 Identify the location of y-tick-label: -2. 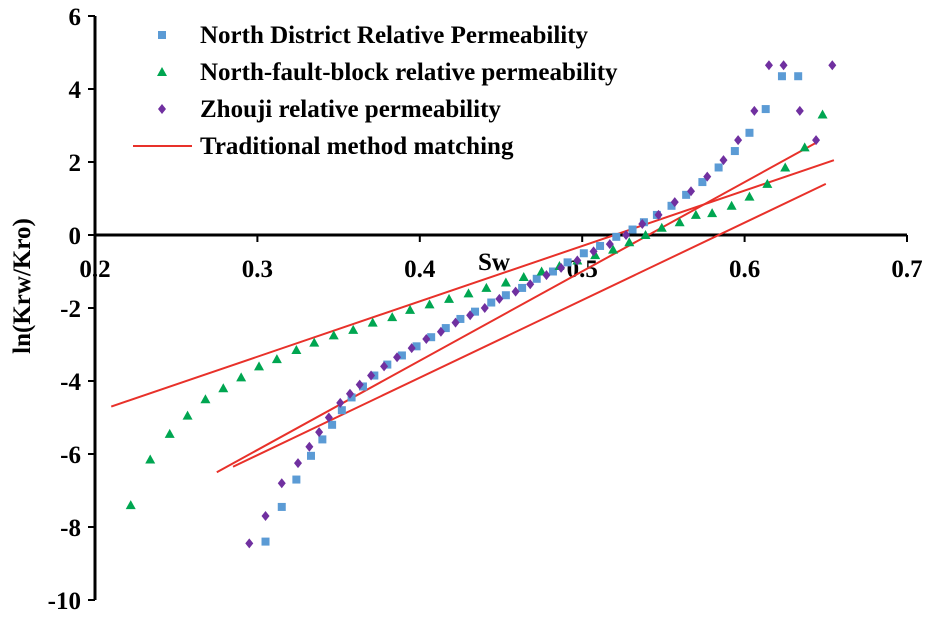
(70, 309).